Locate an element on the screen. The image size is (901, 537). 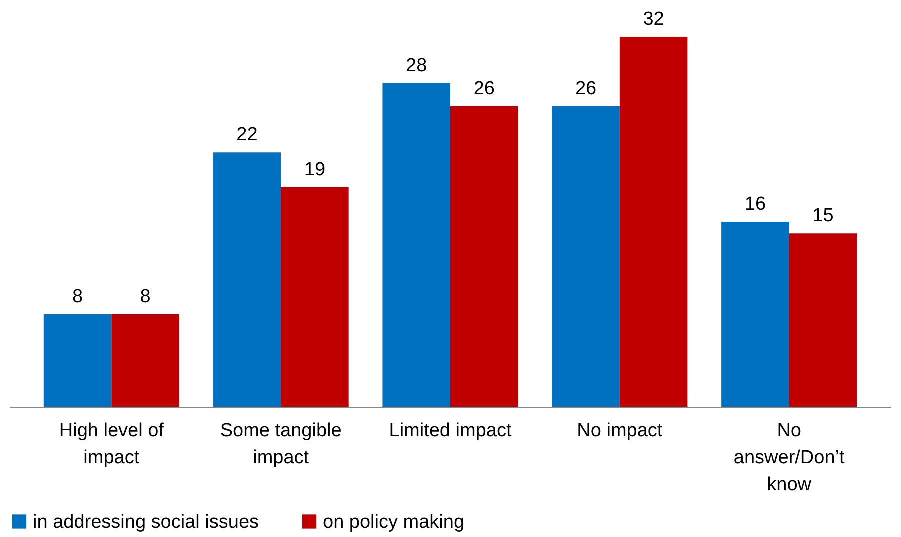
x-tick-label: Limited impact is located at coordinates (450, 431).